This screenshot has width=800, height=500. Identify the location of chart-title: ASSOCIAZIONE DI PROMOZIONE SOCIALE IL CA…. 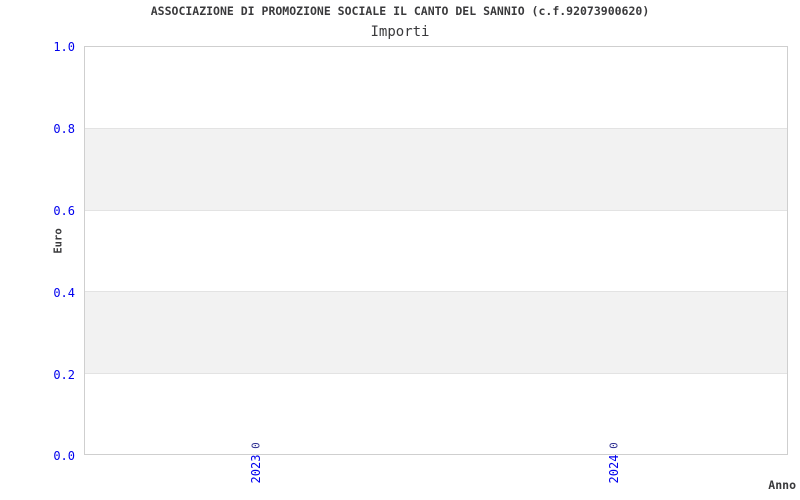
(400, 11).